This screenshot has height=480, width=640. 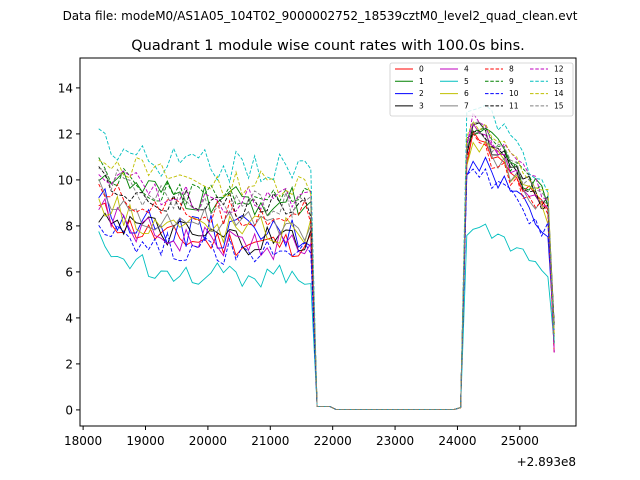 What do you see at coordinates (559, 106) in the screenshot?
I see `legend-label-15: 15` at bounding box center [559, 106].